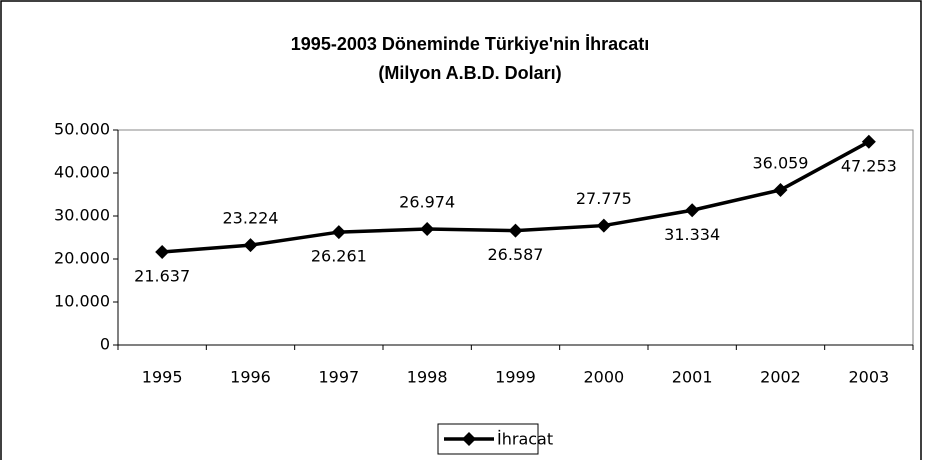  What do you see at coordinates (250, 377) in the screenshot?
I see `x-tick-label: 1996` at bounding box center [250, 377].